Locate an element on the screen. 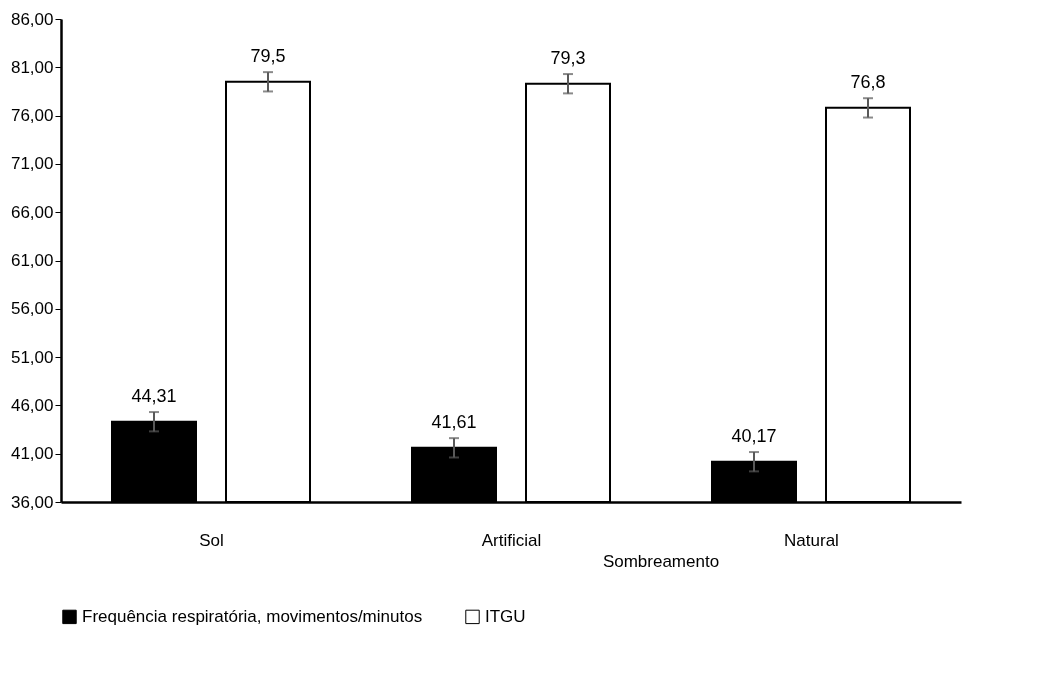 This screenshot has width=1038, height=675. data-label: 79,3 is located at coordinates (568, 58).